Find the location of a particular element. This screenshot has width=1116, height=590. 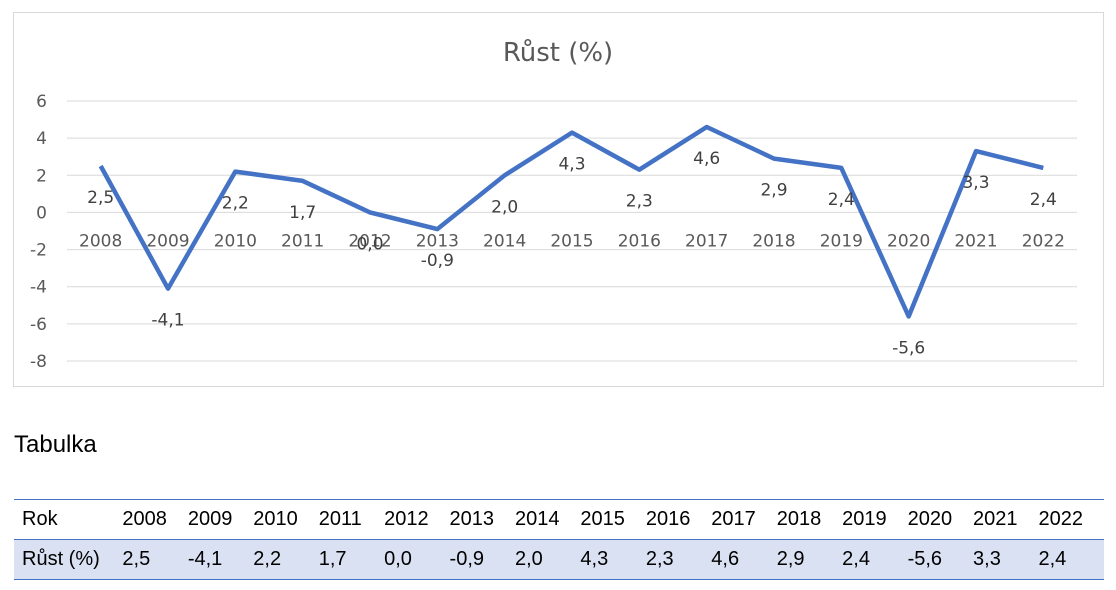

x-tick-label: 2019 is located at coordinates (841, 241).